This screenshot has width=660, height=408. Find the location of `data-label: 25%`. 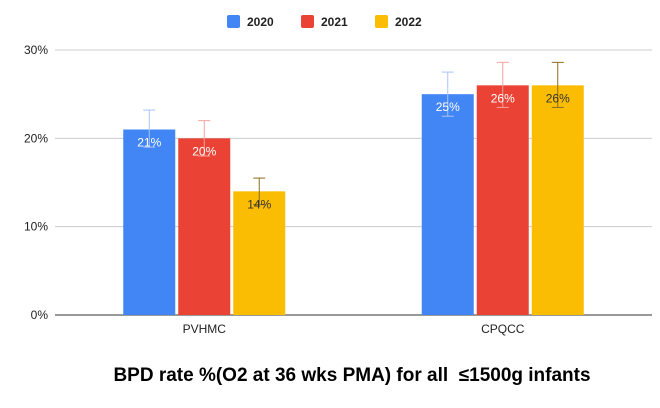

data-label: 25% is located at coordinates (448, 107).